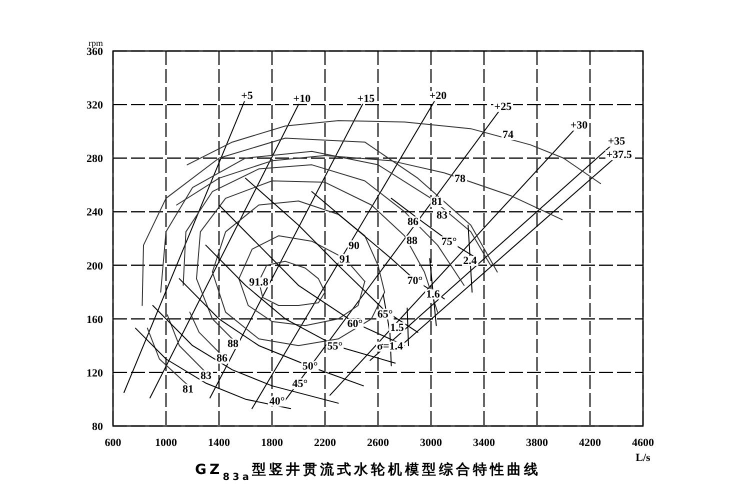 Image resolution: width=735 pixels, height=503 pixels. What do you see at coordinates (302, 98) in the screenshot?
I see `annotation: +10` at bounding box center [302, 98].